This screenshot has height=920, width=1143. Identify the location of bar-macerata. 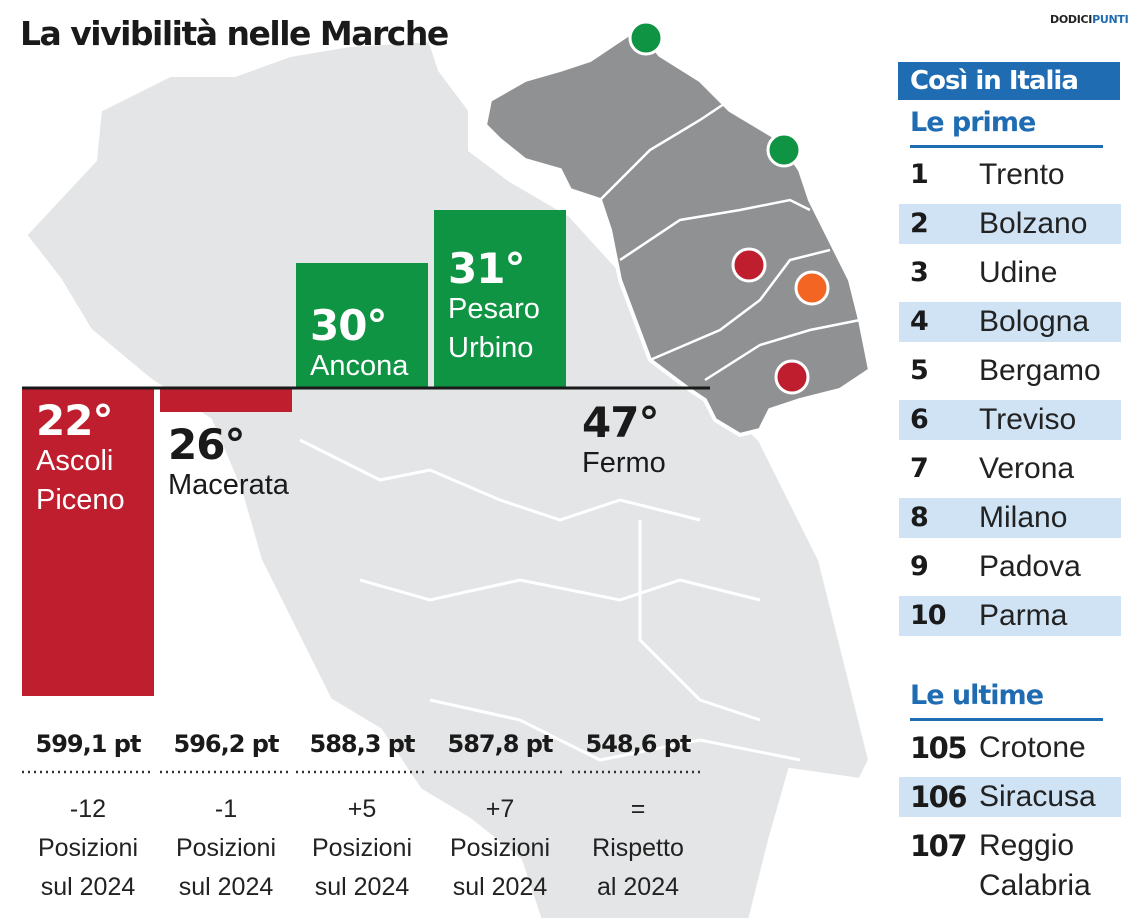
(226, 400).